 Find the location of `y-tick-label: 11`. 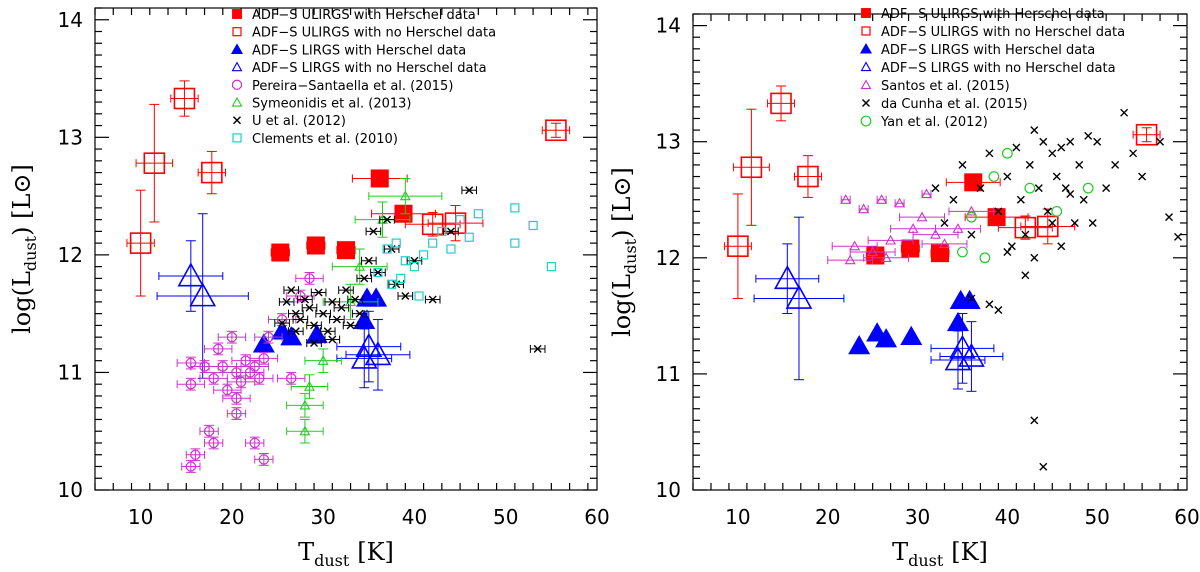

y-tick-label: 11 is located at coordinates (70, 372).